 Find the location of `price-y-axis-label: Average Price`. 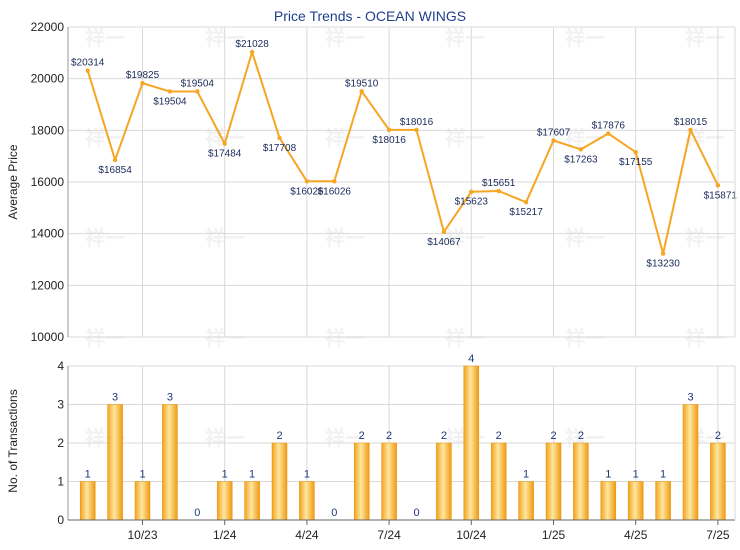

price-y-axis-label: Average Price is located at coordinates (13, 181).